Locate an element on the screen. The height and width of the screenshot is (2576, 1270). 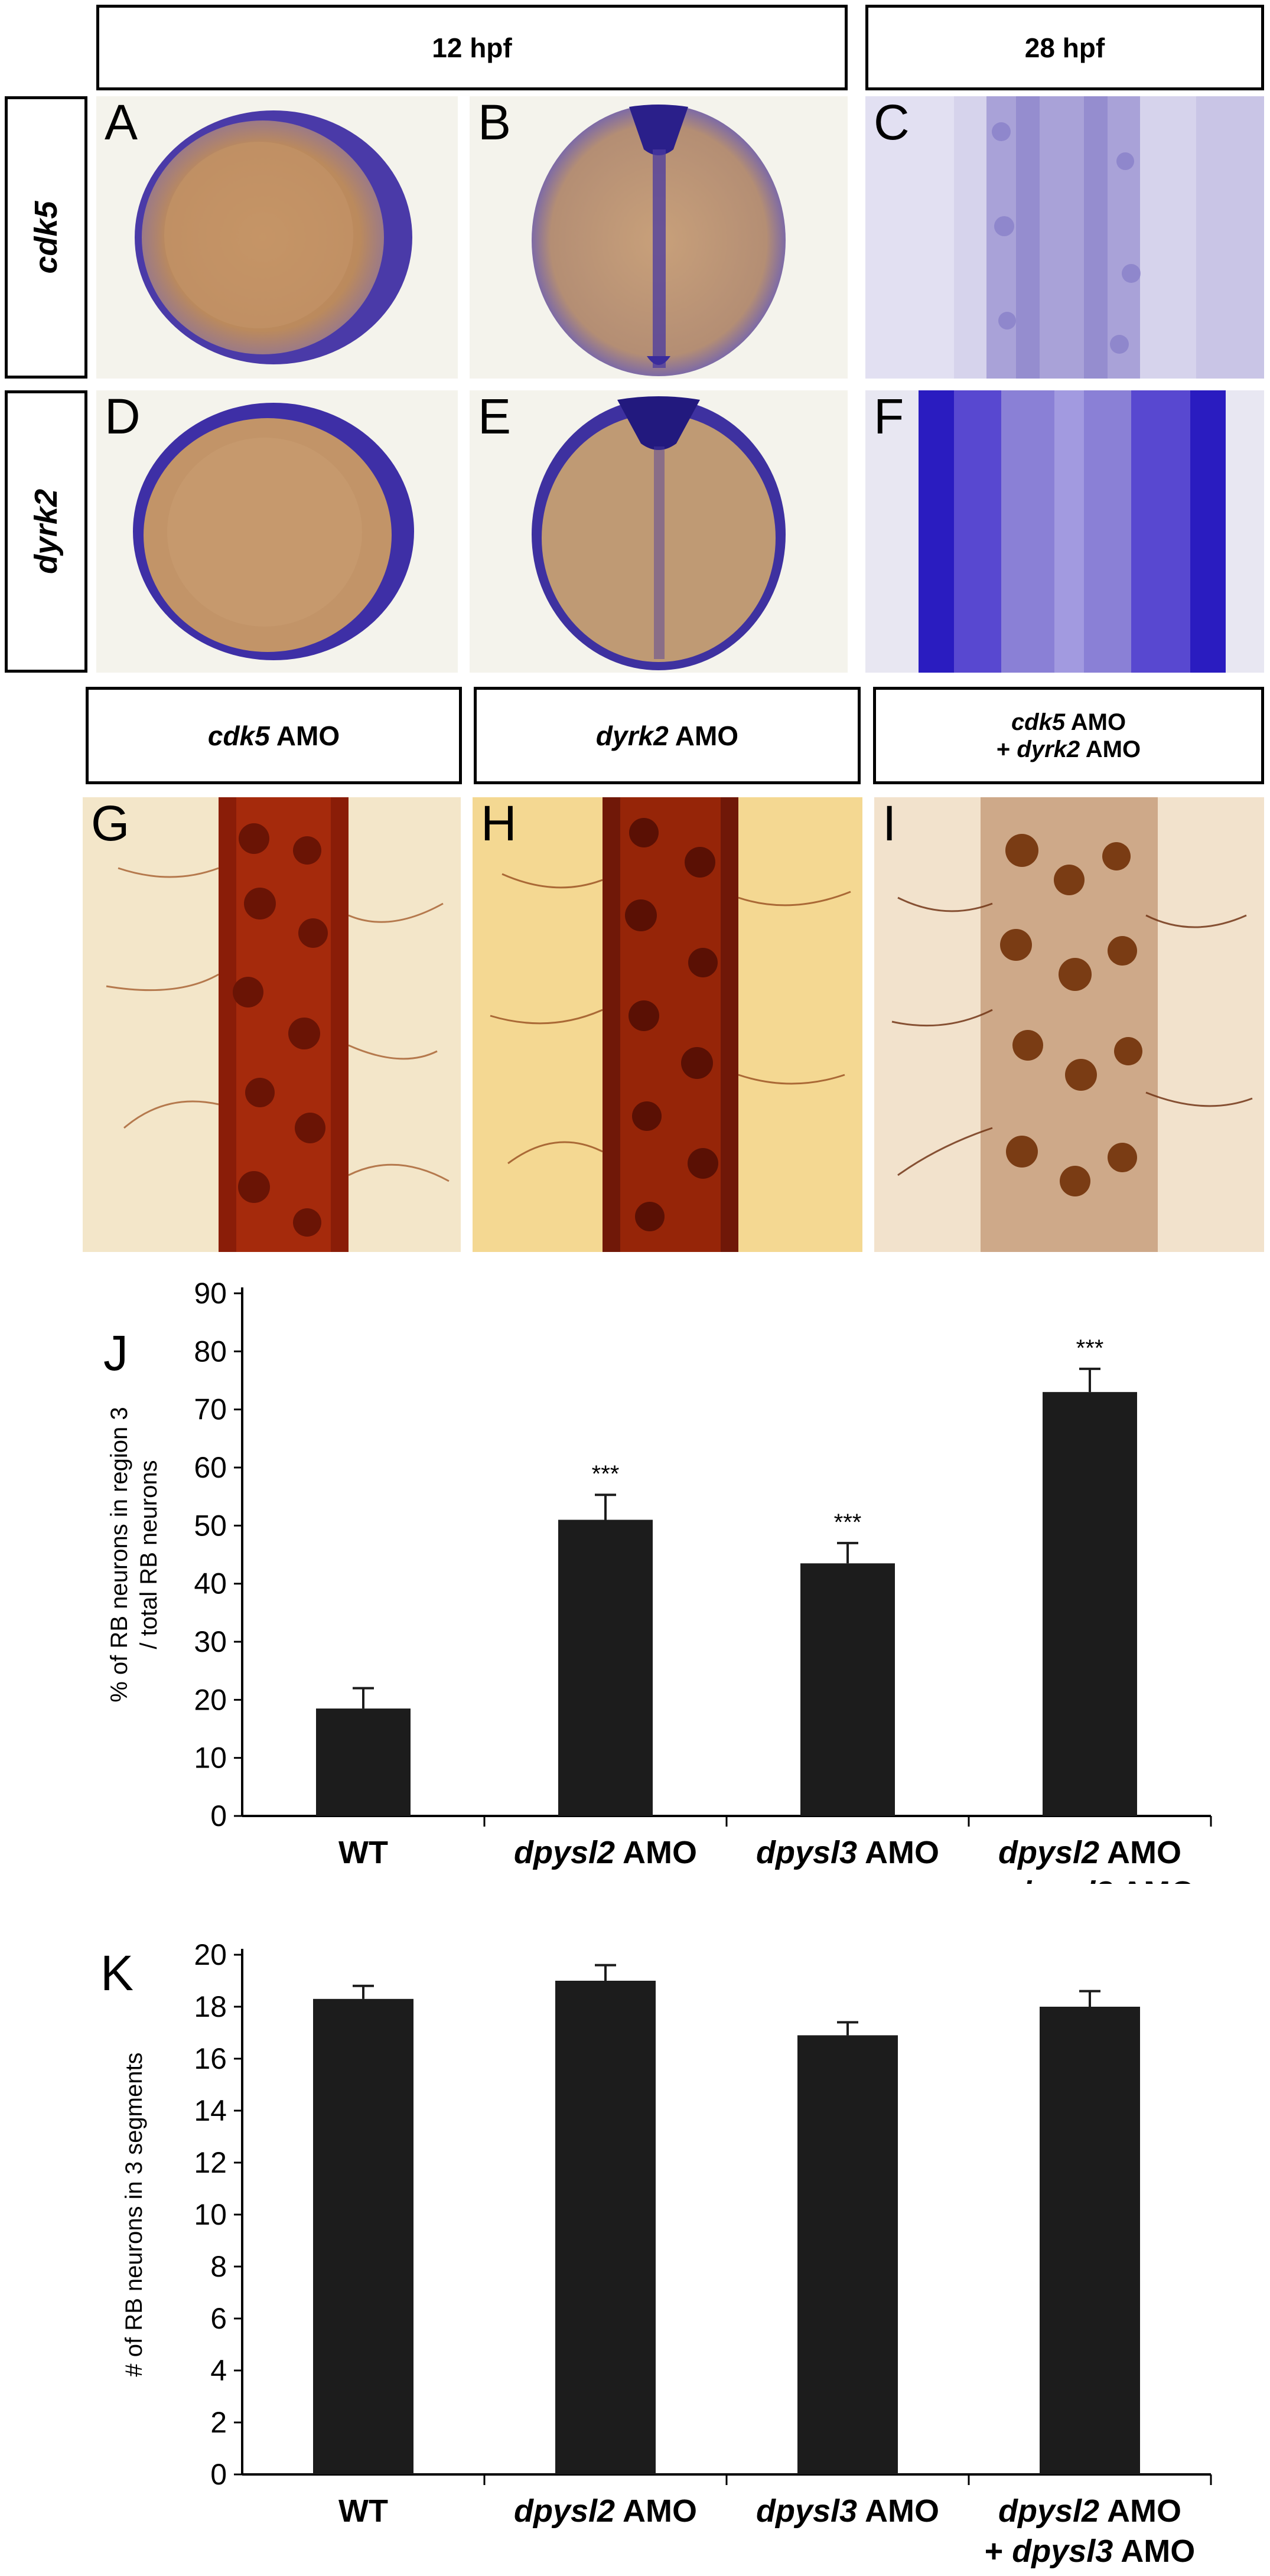
category-prefix: + is located at coordinates (998, 2551).